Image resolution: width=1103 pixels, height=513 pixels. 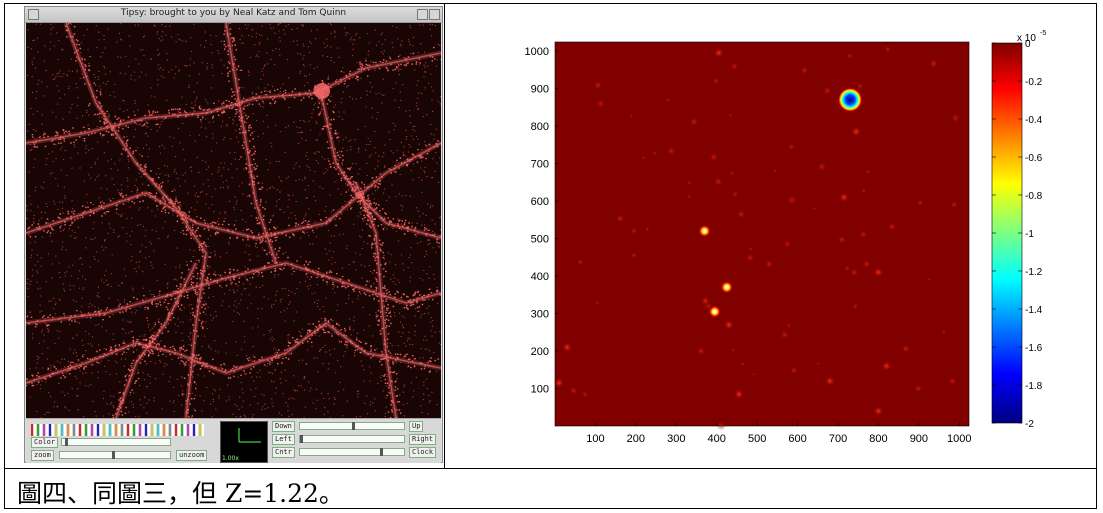 I want to click on left-right-slider, so click(x=352, y=439).